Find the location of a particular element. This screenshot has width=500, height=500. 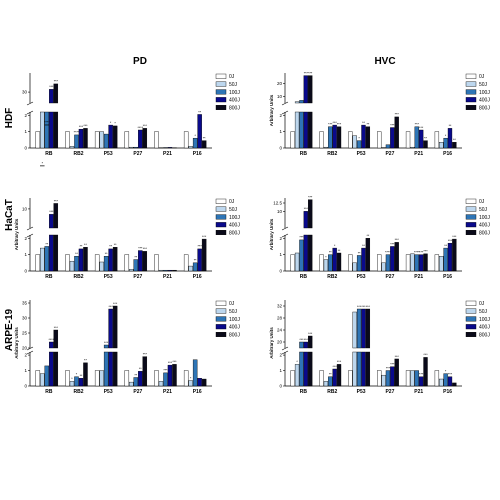

panel-hvc-hdf-legend-label-0J: 0J is located at coordinates (482, 77).